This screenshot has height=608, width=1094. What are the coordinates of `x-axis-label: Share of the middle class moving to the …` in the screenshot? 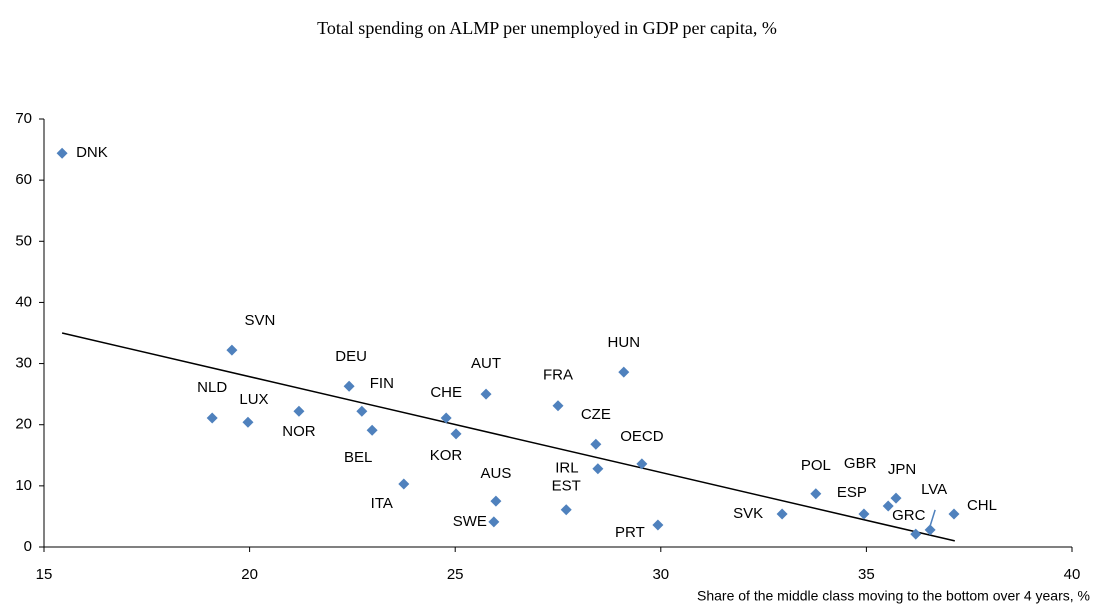 It's located at (893, 596).